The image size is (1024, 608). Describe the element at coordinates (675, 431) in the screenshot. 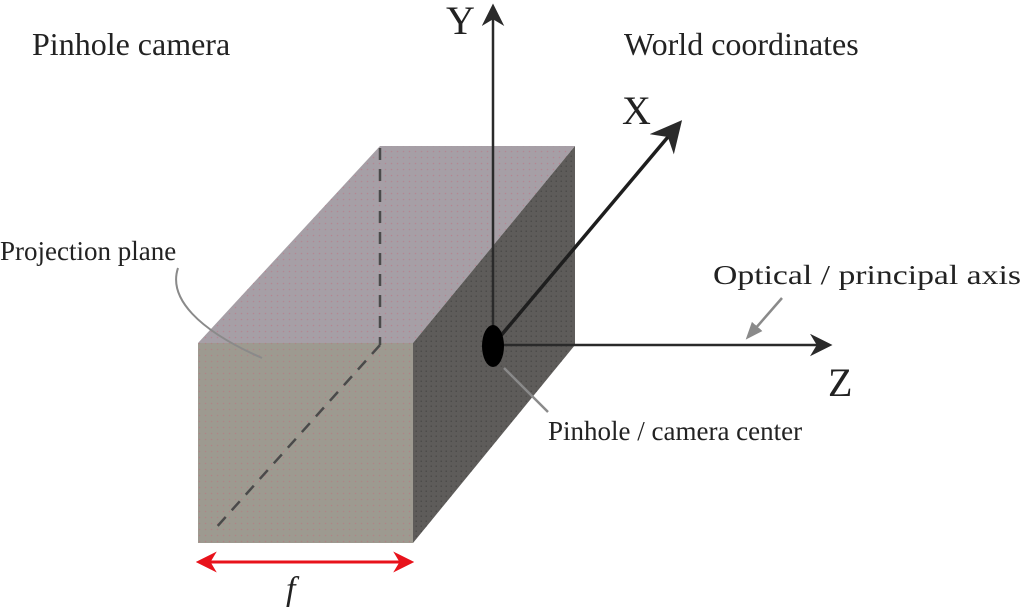

I see `pinhole-label: Pinhole / camera center` at that location.